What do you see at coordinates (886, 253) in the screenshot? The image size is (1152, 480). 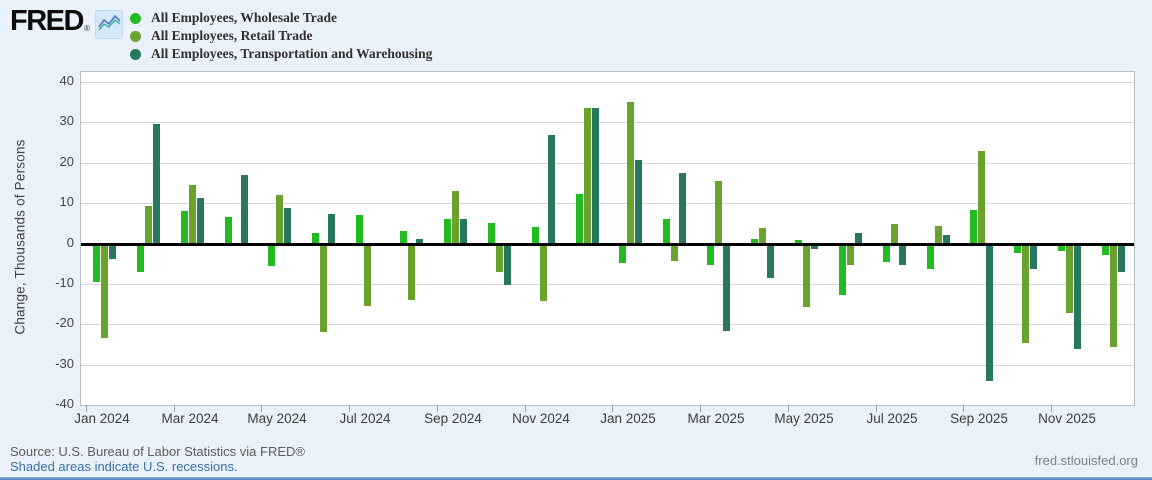 I see `bar-jul-2025-s0` at bounding box center [886, 253].